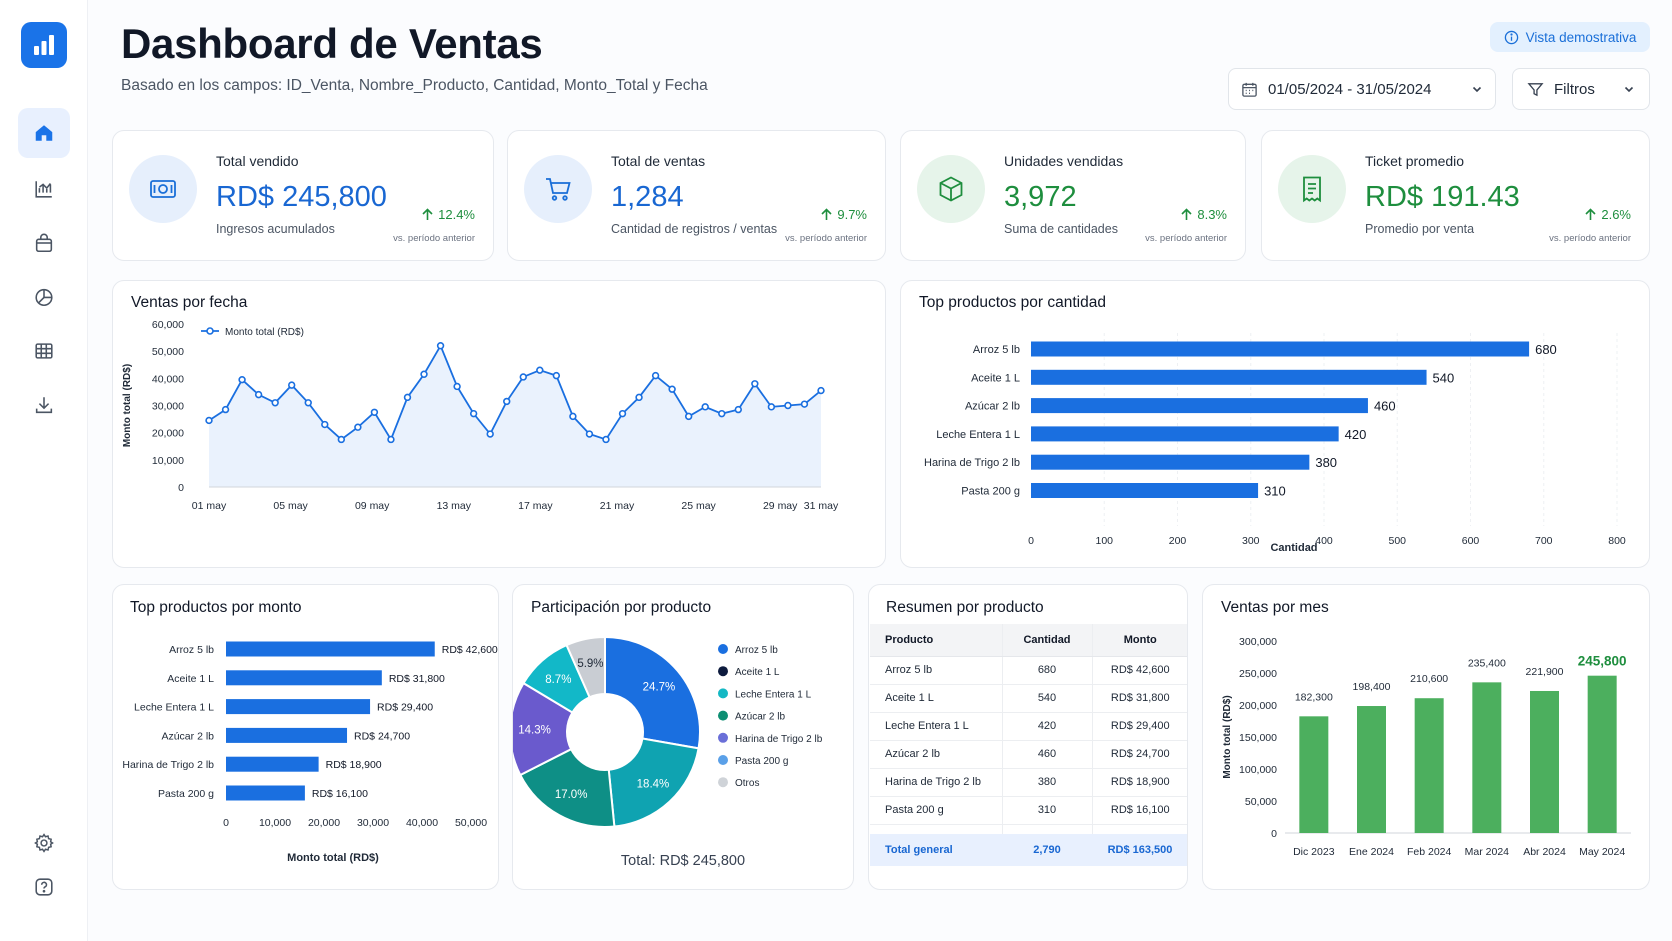 The image size is (1672, 941). What do you see at coordinates (44, 243) in the screenshot?
I see `nav-products` at bounding box center [44, 243].